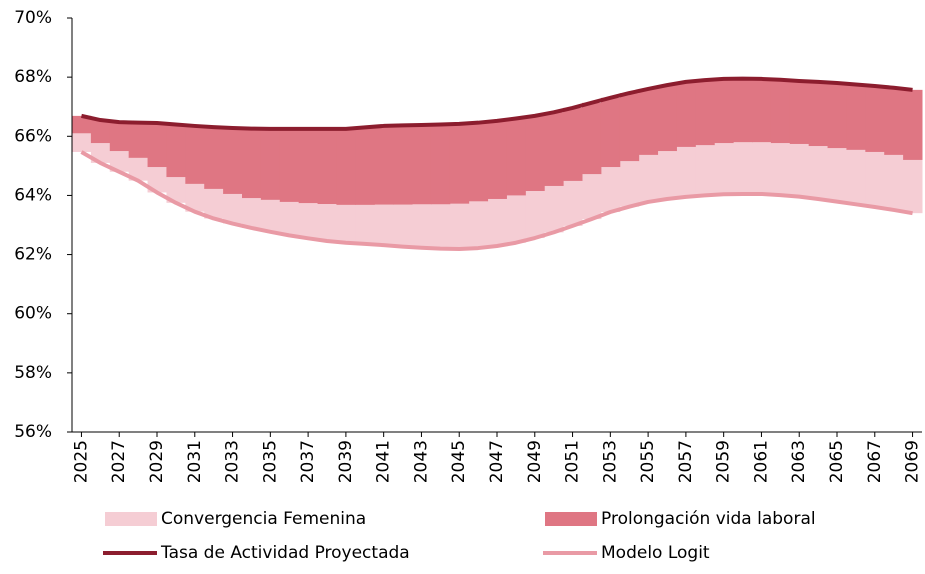 This screenshot has width=925, height=574. What do you see at coordinates (573, 461) in the screenshot?
I see `x-tick-label: 2051` at bounding box center [573, 461].